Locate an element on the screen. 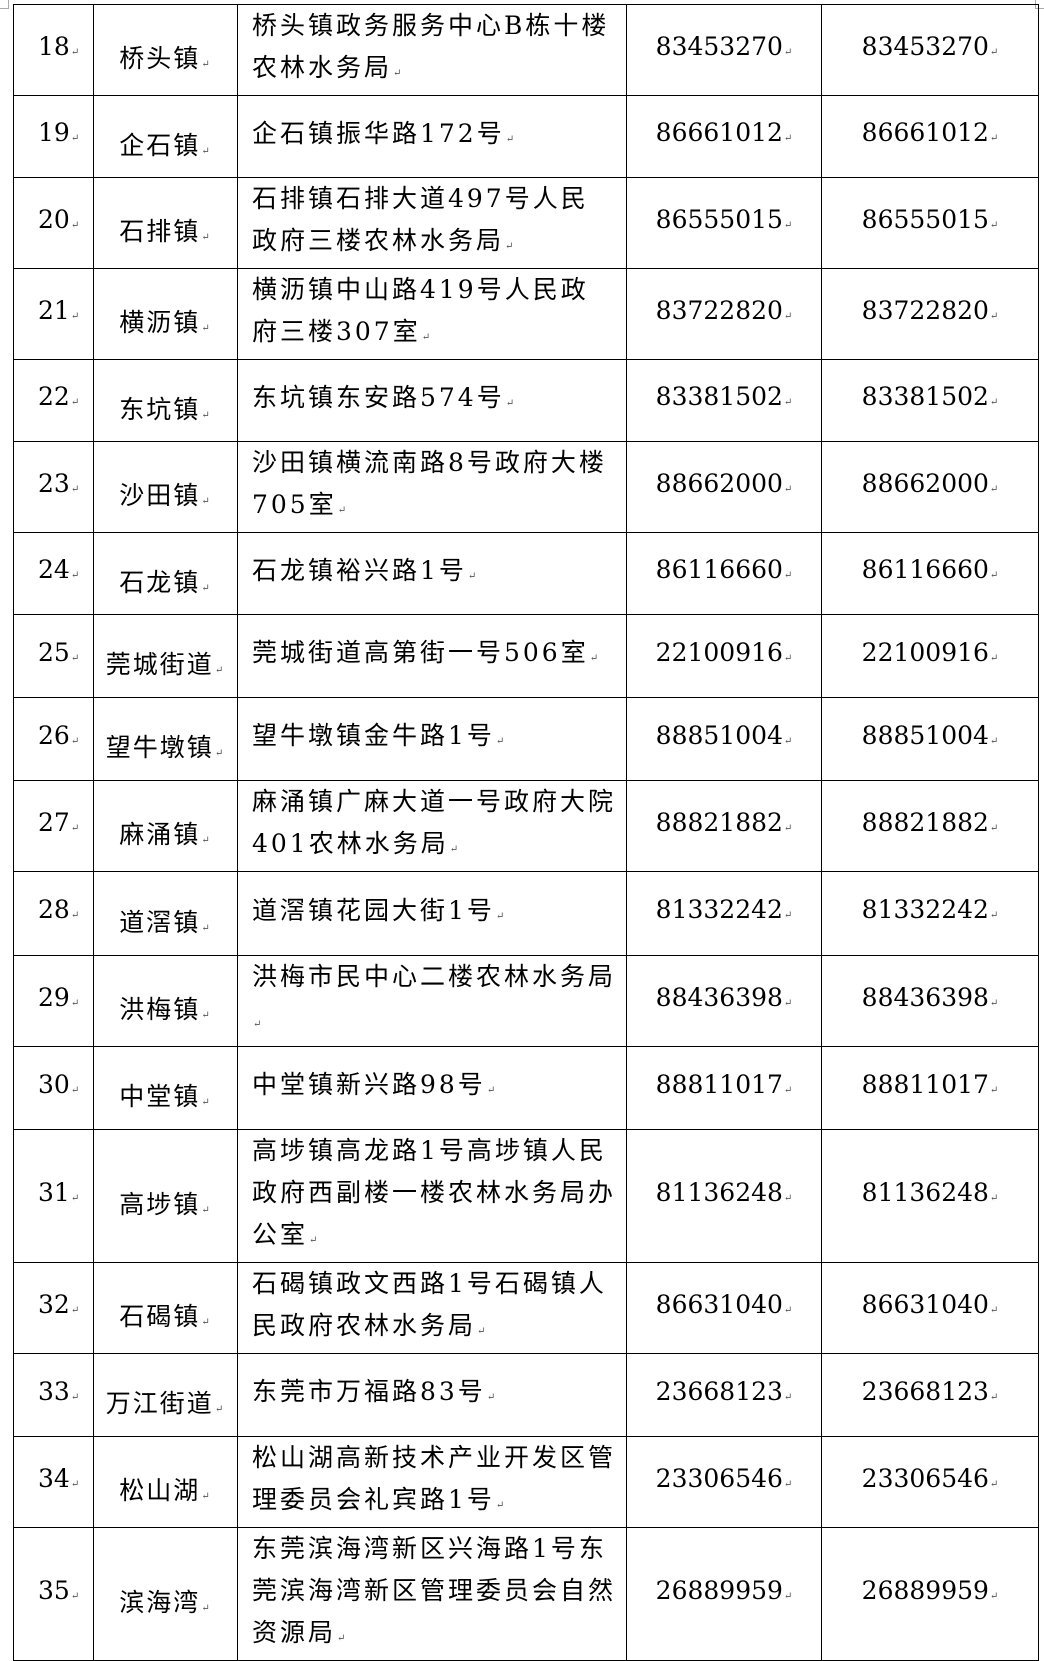 This screenshot has width=1044, height=1661. town-name: 望牛墩镇 is located at coordinates (165, 739).